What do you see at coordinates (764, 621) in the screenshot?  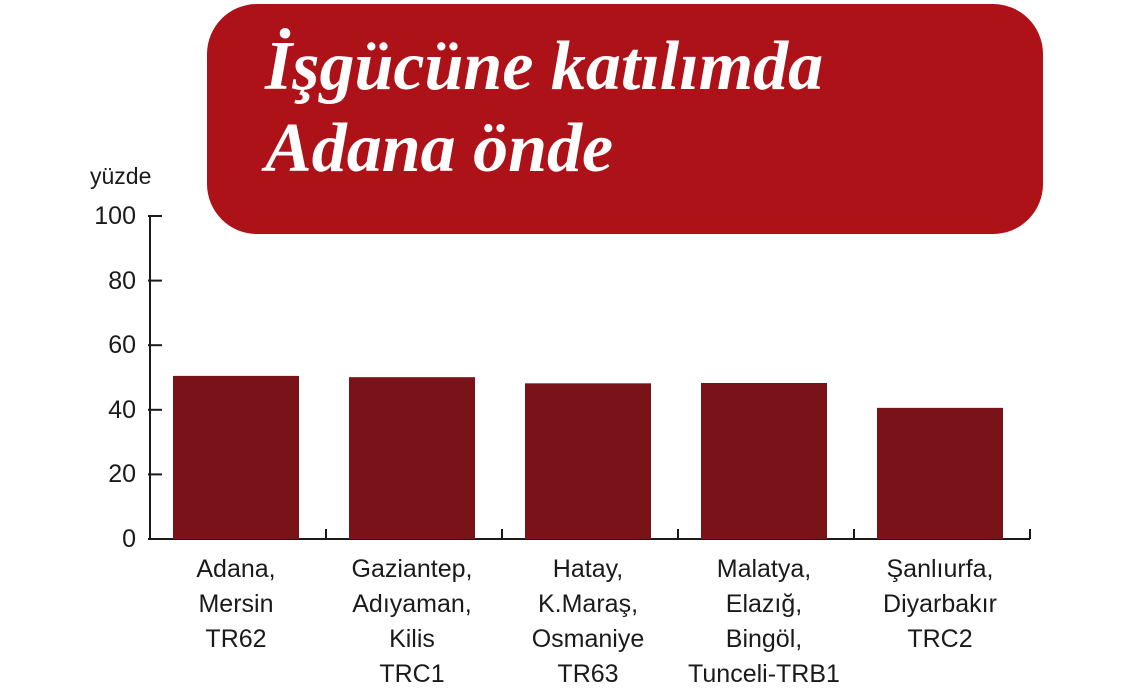 I see `x-category-label: Malatya, Elazığ, Bingöl, Tunceli-TRB1` at bounding box center [764, 621].